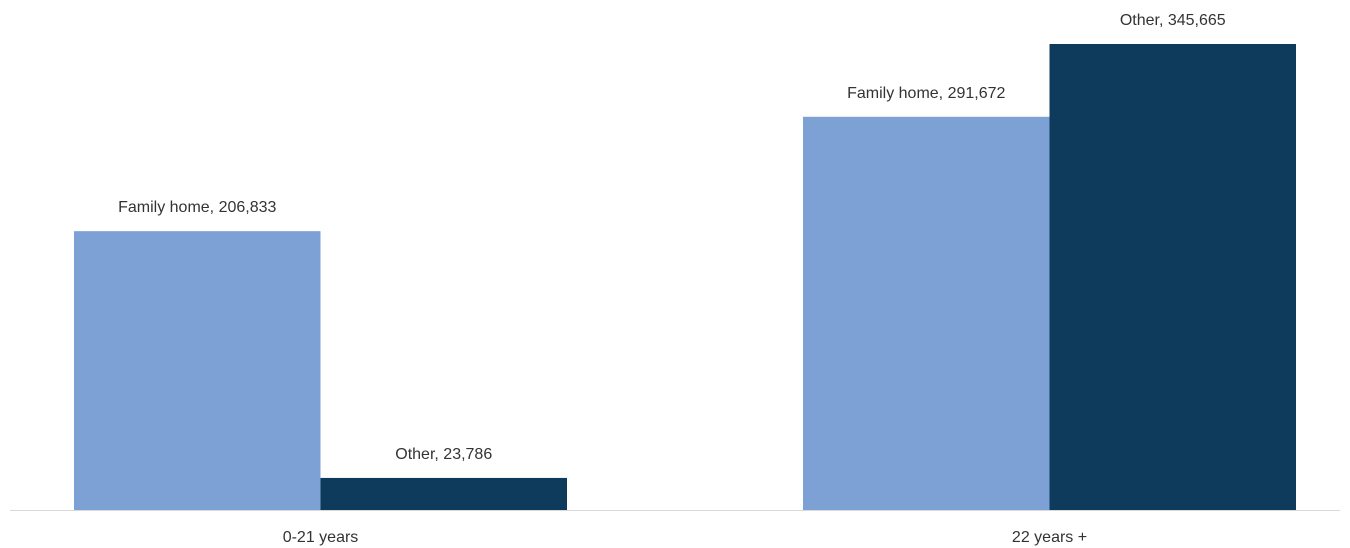 The width and height of the screenshot is (1350, 548). I want to click on category-label-0: 0-21 years, so click(321, 537).